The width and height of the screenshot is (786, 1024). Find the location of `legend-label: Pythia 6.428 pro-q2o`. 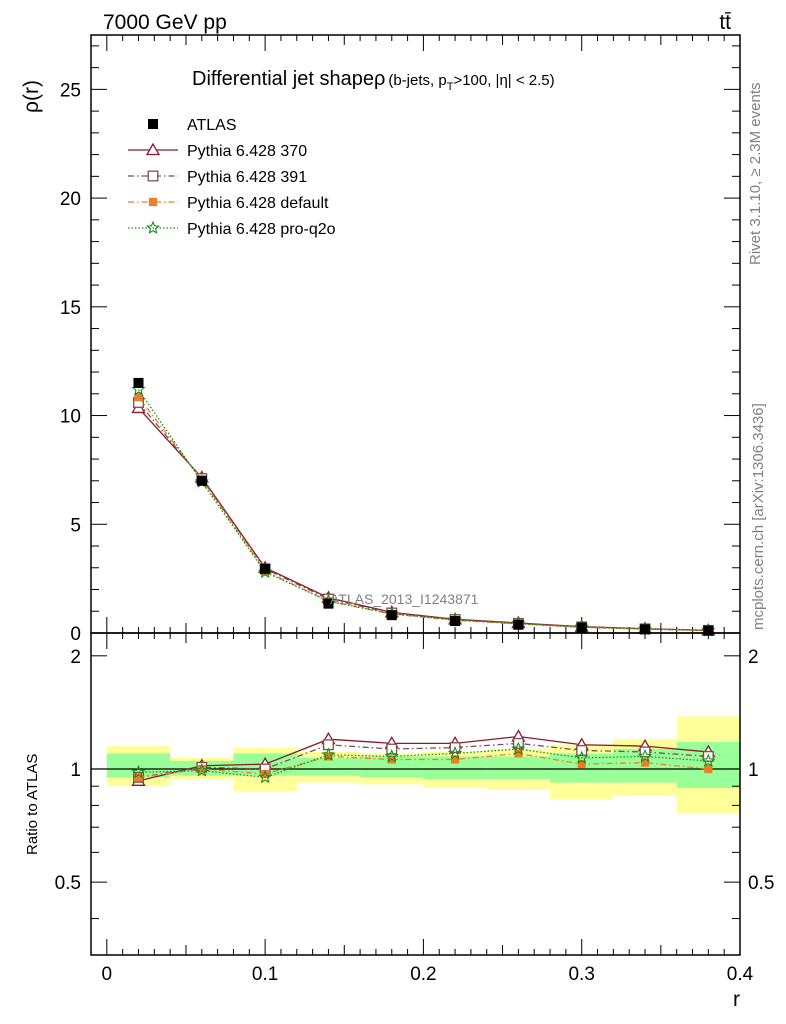

legend-label: Pythia 6.428 pro-q2o is located at coordinates (261, 229).